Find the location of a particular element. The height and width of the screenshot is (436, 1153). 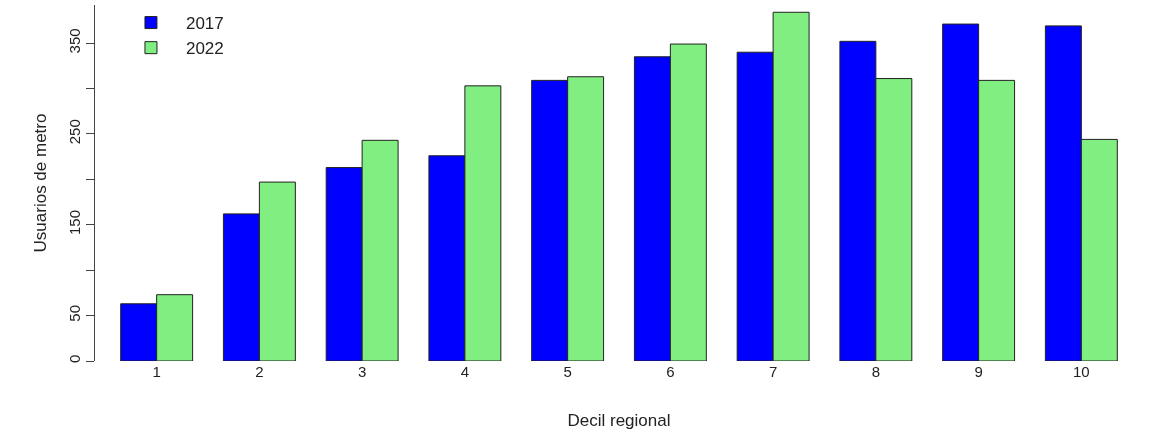

x-tick-label: 8 is located at coordinates (876, 371).